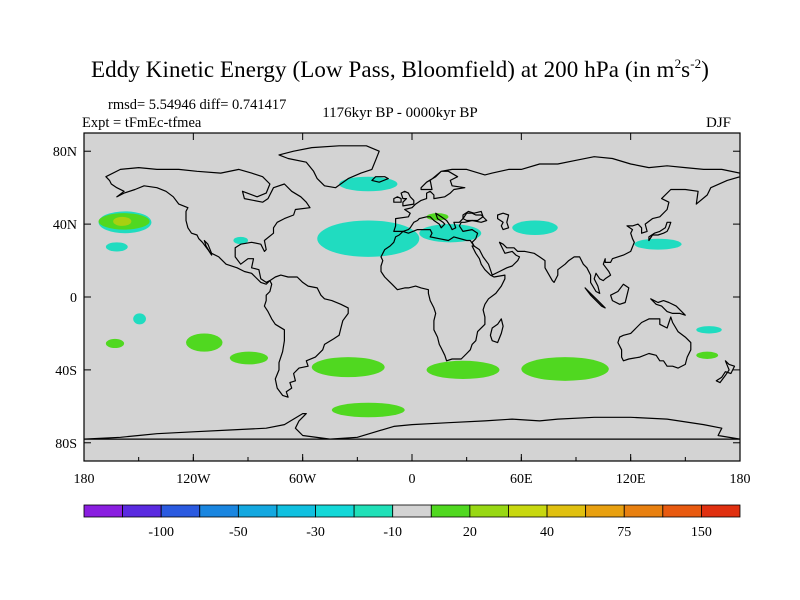  What do you see at coordinates (65, 152) in the screenshot?
I see `y-tick-label: 80N` at bounding box center [65, 152].